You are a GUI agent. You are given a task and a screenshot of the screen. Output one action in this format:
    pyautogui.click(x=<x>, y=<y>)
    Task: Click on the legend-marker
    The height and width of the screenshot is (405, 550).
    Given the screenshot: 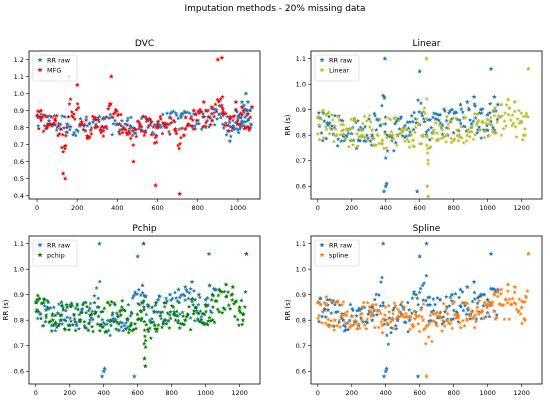 What is the action you would take?
    pyautogui.click(x=322, y=70)
    